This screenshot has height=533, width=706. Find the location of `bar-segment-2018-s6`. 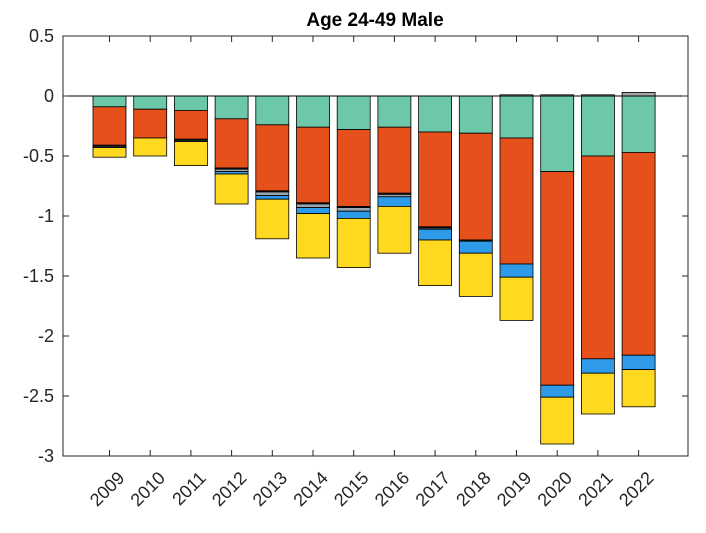

bar-segment-2018-s6 is located at coordinates (475, 274).